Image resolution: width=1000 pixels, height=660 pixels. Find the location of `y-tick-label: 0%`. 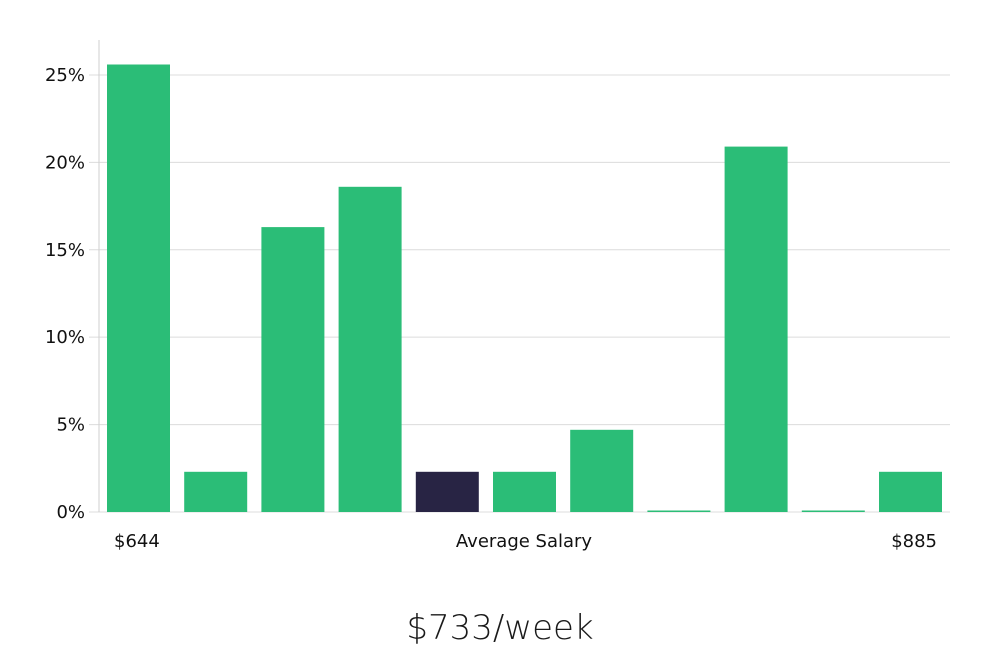

y-tick-label: 0% is located at coordinates (70, 512).